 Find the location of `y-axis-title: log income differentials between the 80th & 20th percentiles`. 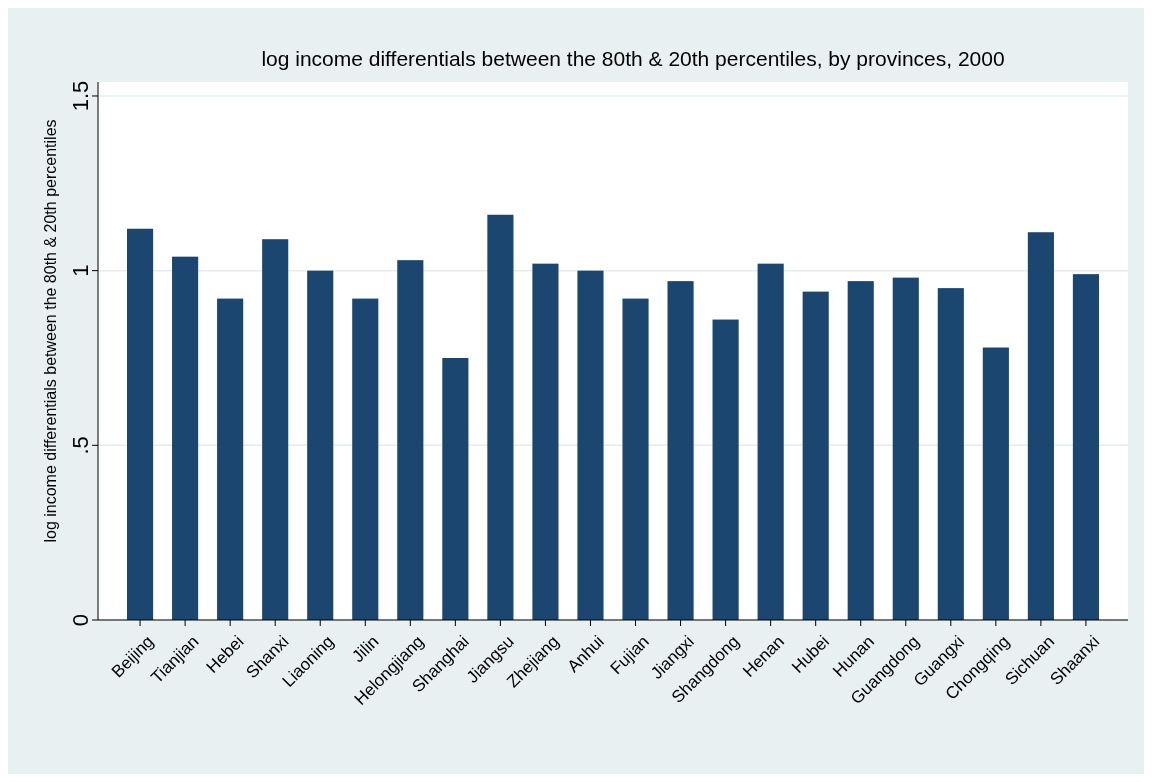

y-axis-title: log income differentials between the 80th & 20th percentiles is located at coordinates (50, 331).